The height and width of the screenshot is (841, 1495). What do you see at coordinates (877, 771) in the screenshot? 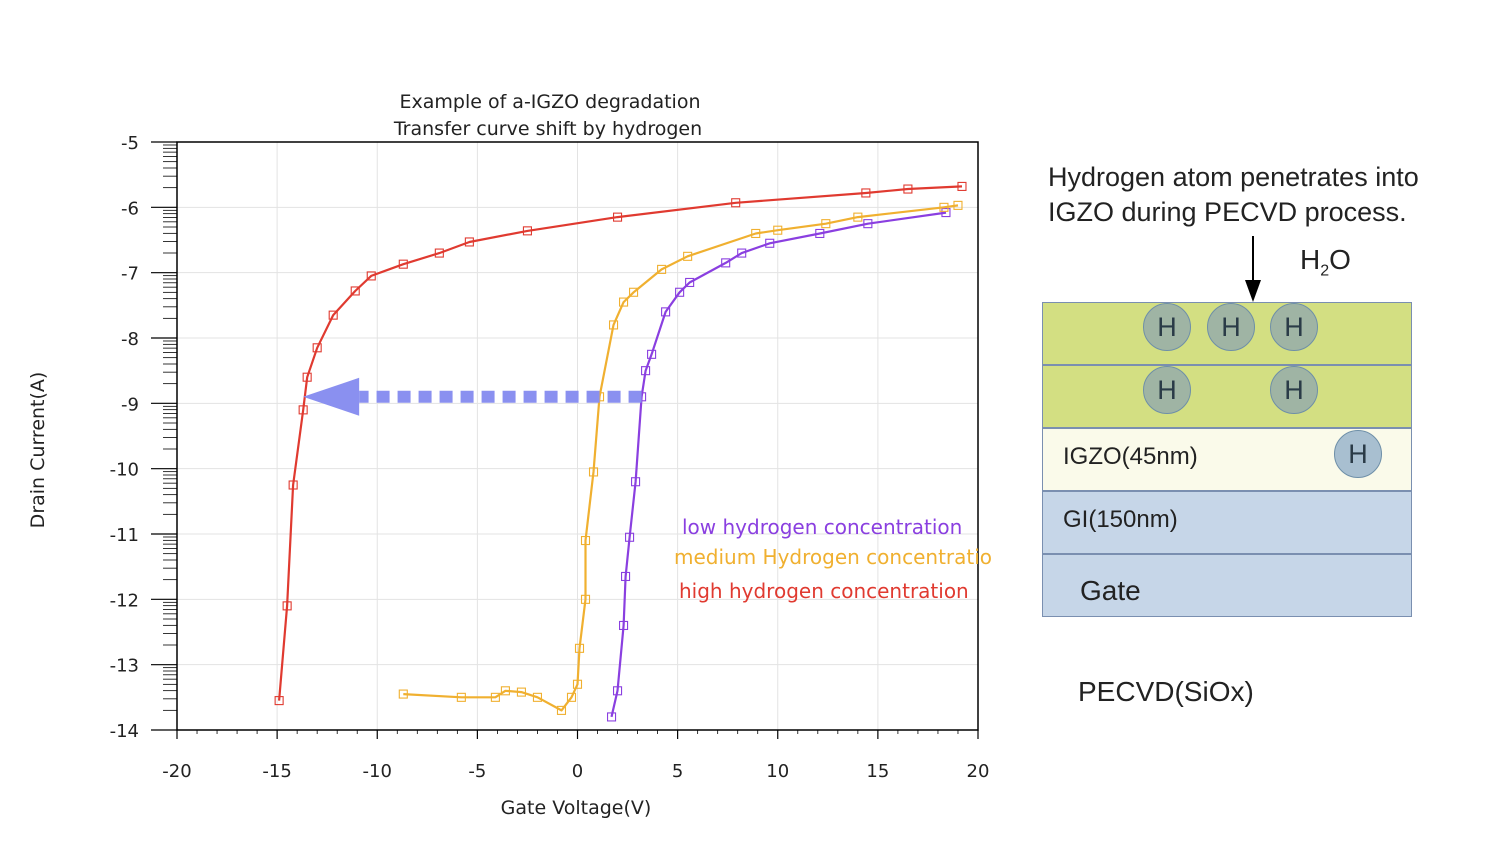
I see `x-tick-label: 15` at bounding box center [877, 771].